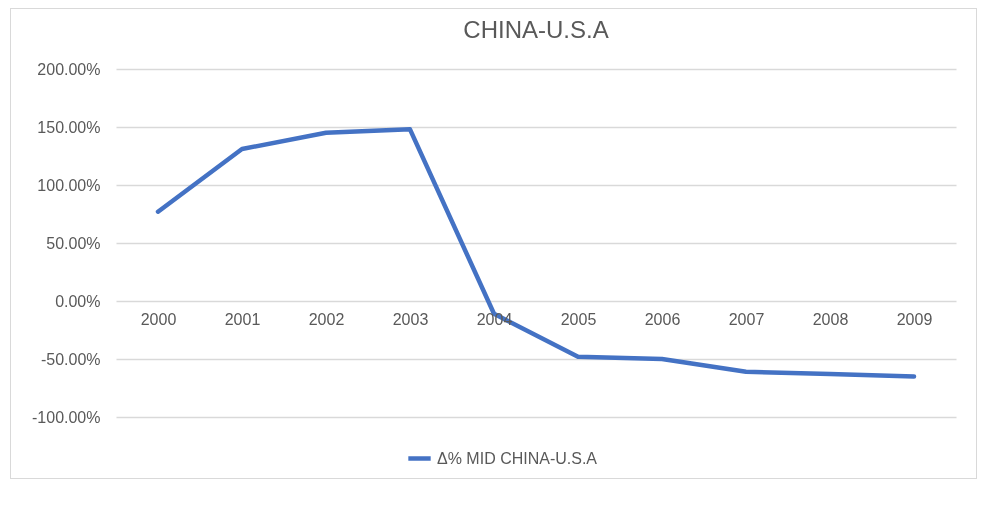 The height and width of the screenshot is (525, 1001). What do you see at coordinates (746, 319) in the screenshot?
I see `x-tick-label: 2007` at bounding box center [746, 319].